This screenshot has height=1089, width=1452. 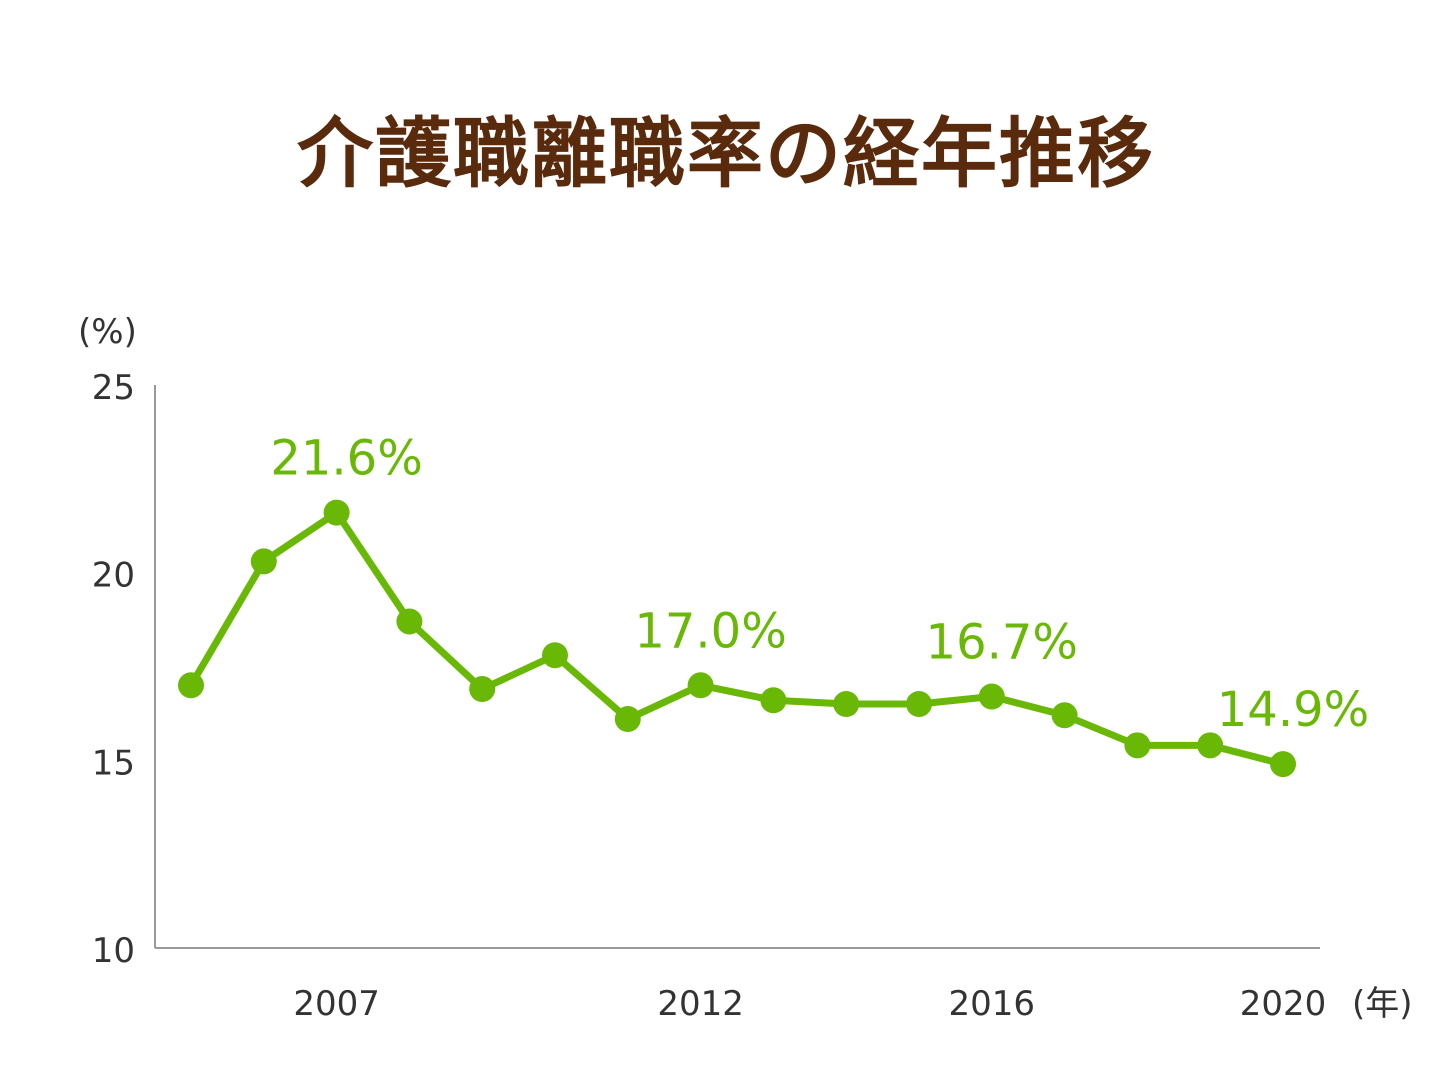 I want to click on y-tick-label: 20, so click(x=113, y=576).